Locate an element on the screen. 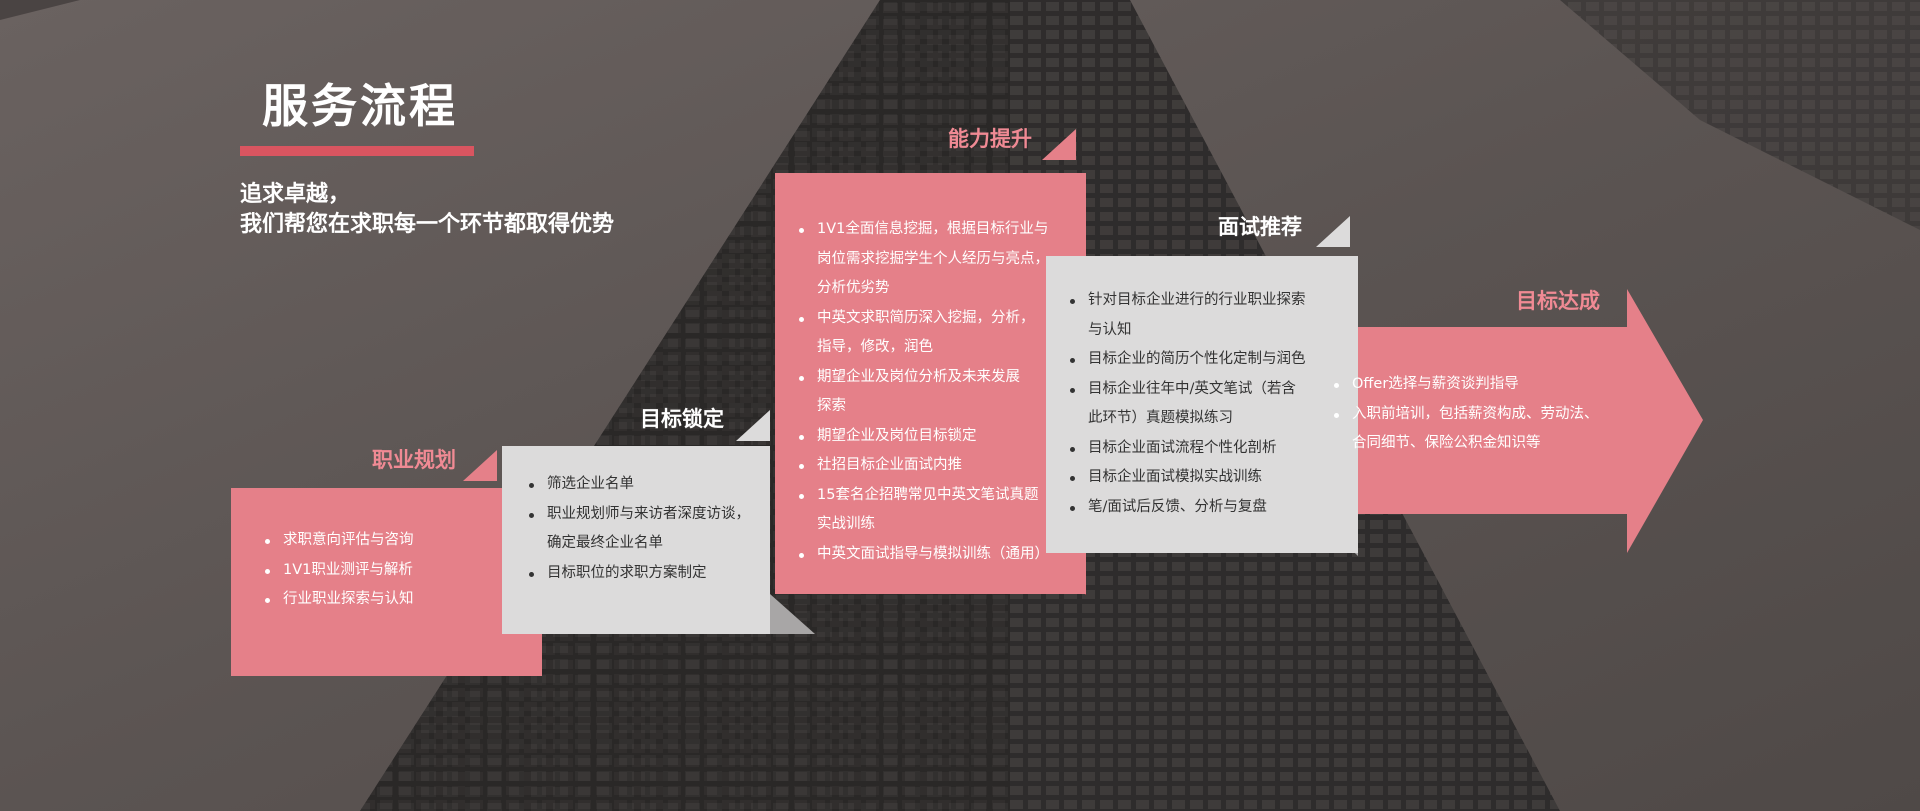  list-item: 社招目标企业面试内推 is located at coordinates (941, 466).